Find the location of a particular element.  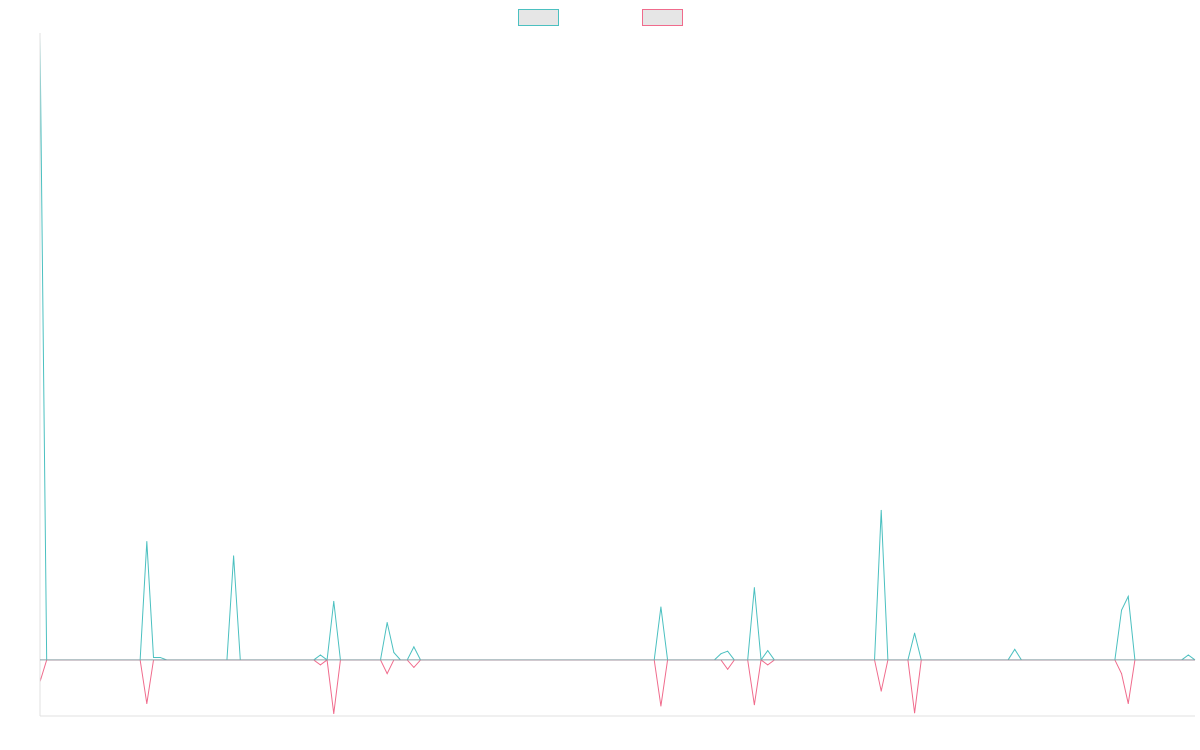

series-2-line is located at coordinates (617, 686).